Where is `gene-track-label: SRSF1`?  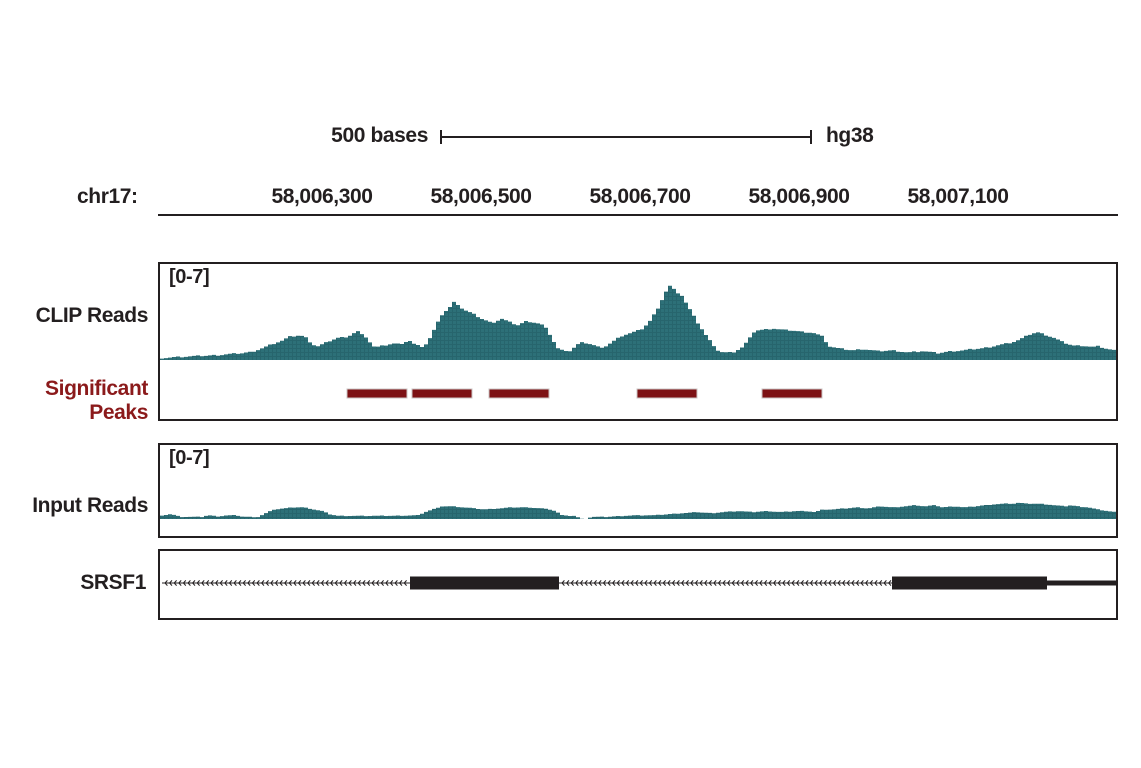 gene-track-label: SRSF1 is located at coordinates (113, 582).